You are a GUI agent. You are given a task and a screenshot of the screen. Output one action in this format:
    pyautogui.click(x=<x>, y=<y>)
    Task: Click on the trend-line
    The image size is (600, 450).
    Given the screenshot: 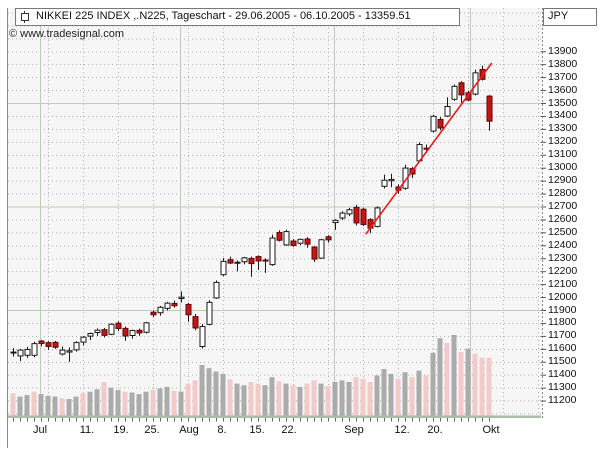 What is the action you would take?
    pyautogui.click(x=429, y=148)
    